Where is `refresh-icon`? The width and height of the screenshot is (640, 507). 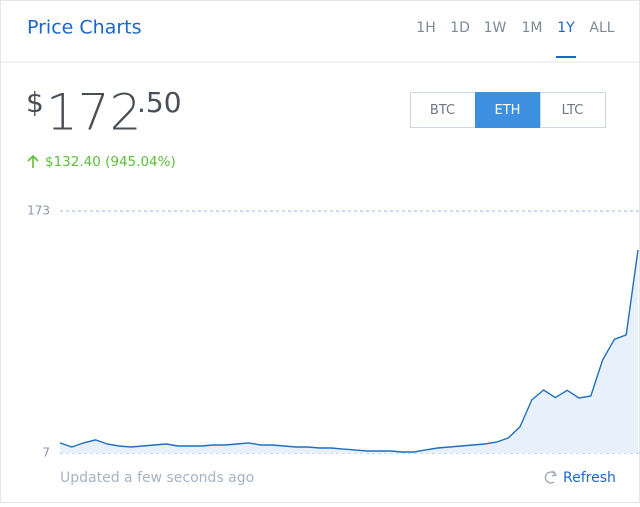
refresh-icon is located at coordinates (550, 477).